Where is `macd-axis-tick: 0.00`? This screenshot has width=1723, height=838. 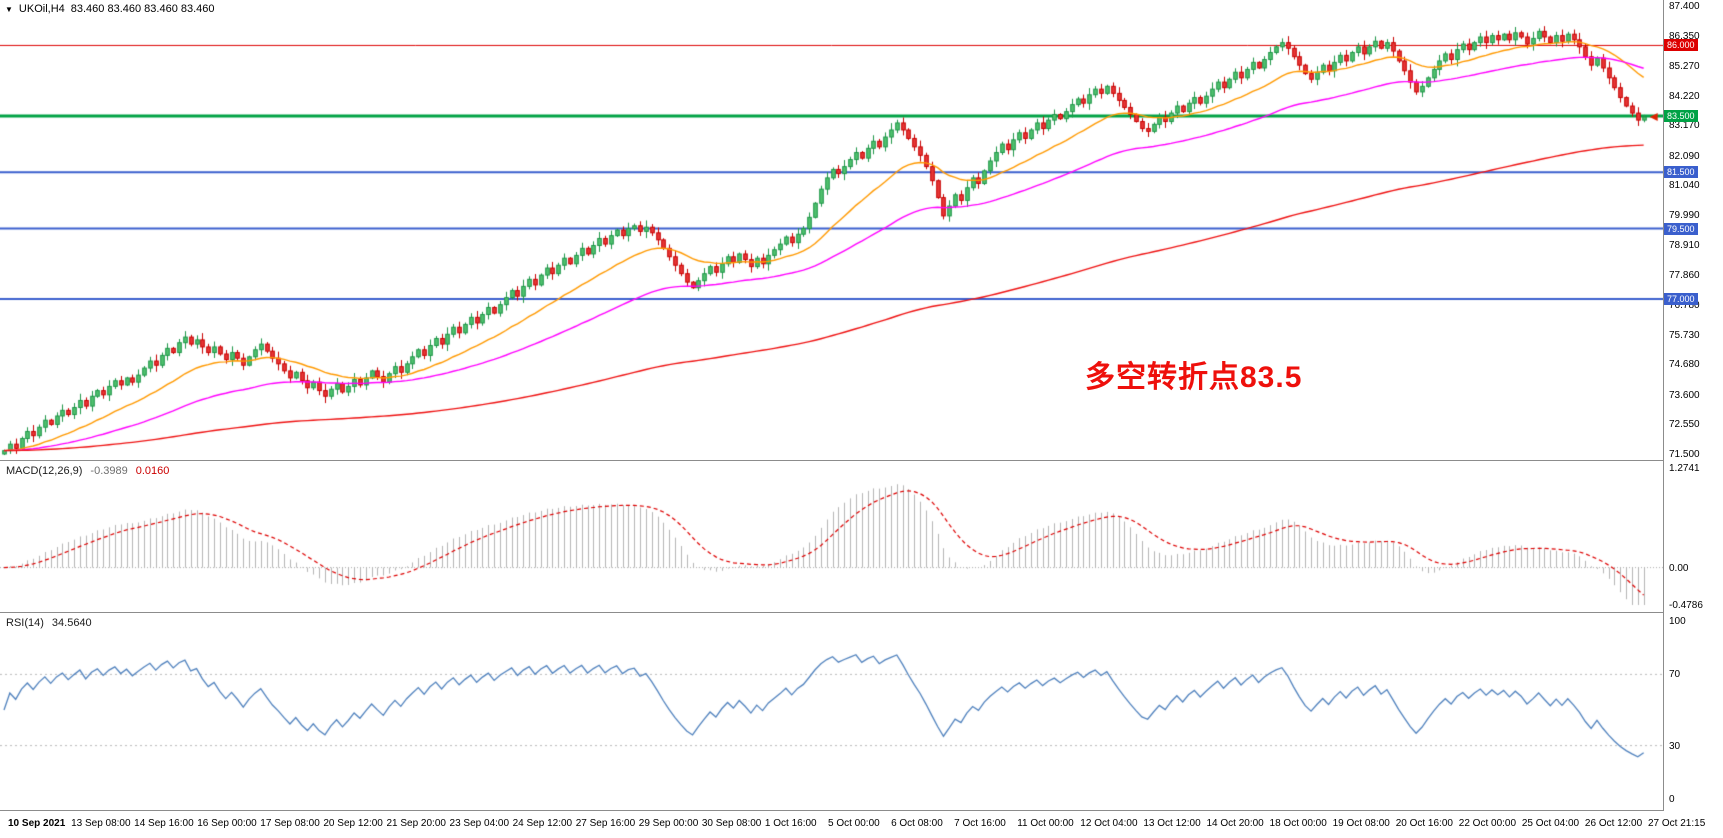 macd-axis-tick: 0.00 is located at coordinates (1679, 568).